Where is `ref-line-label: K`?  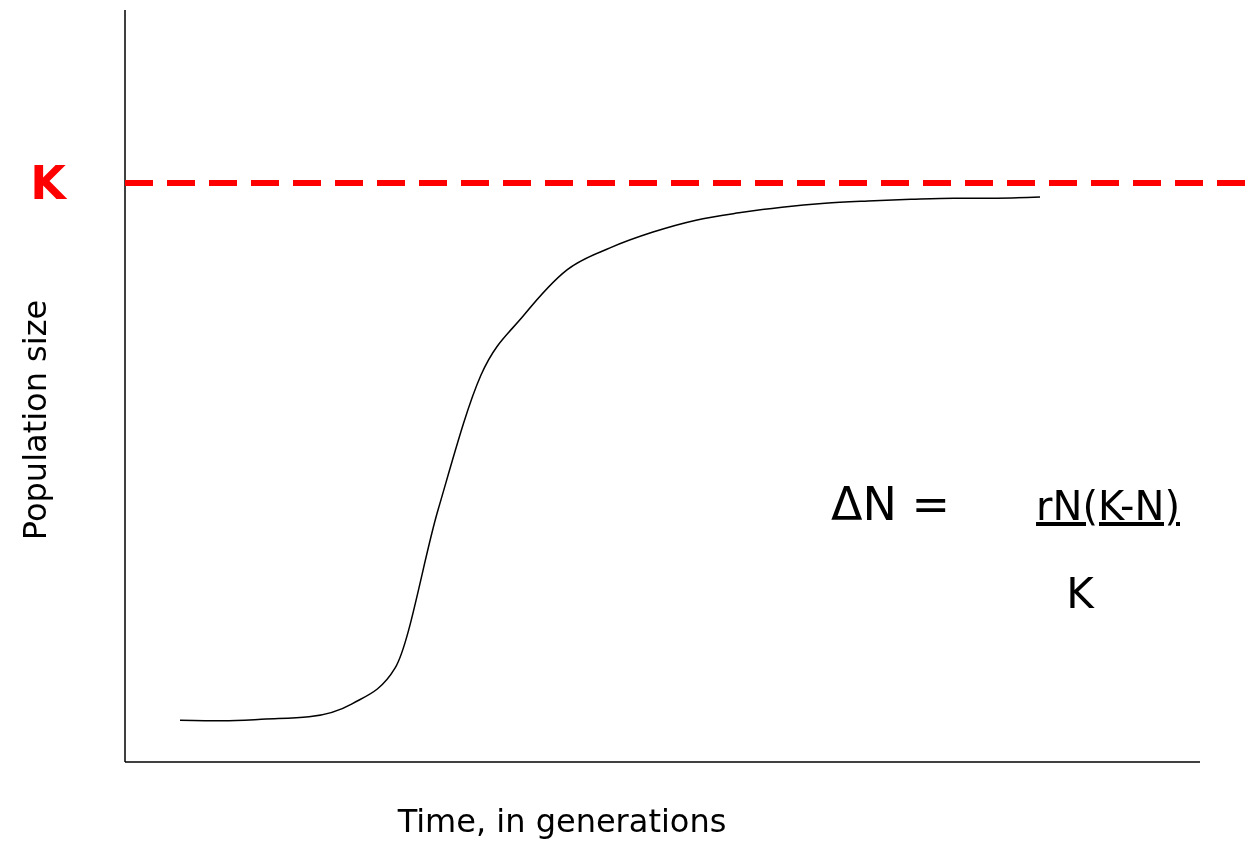
ref-line-label: K is located at coordinates (49, 183).